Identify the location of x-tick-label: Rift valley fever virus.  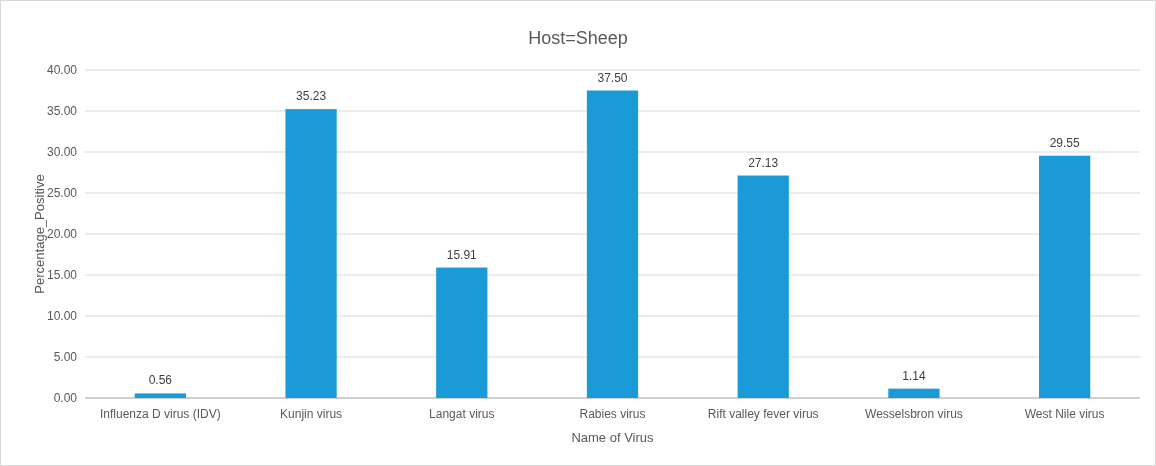
(763, 414).